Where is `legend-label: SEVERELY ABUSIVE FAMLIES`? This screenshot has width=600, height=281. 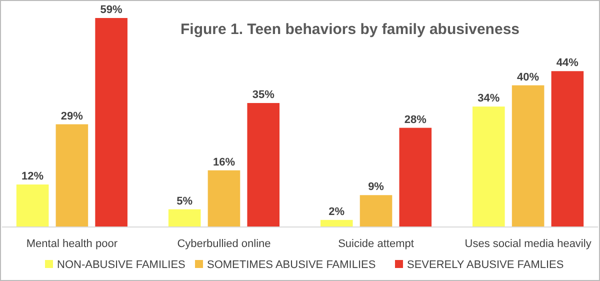
legend-label: SEVERELY ABUSIVE FAMLIES is located at coordinates (485, 265).